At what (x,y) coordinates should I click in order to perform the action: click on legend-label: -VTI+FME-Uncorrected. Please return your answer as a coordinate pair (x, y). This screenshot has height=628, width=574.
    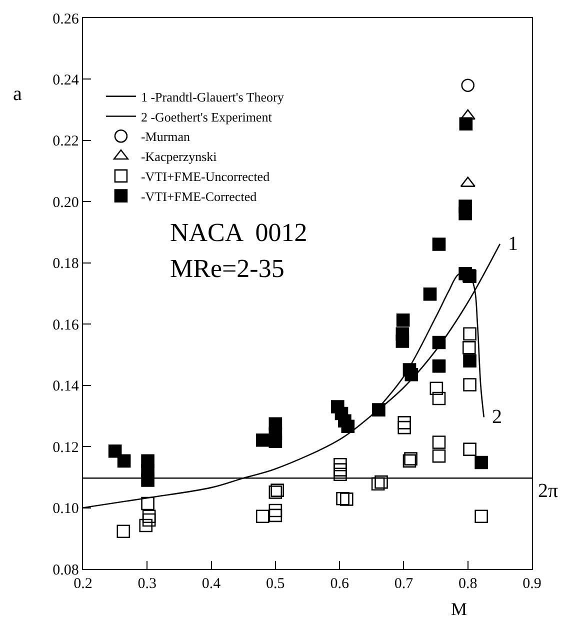
    Looking at the image, I should click on (205, 176).